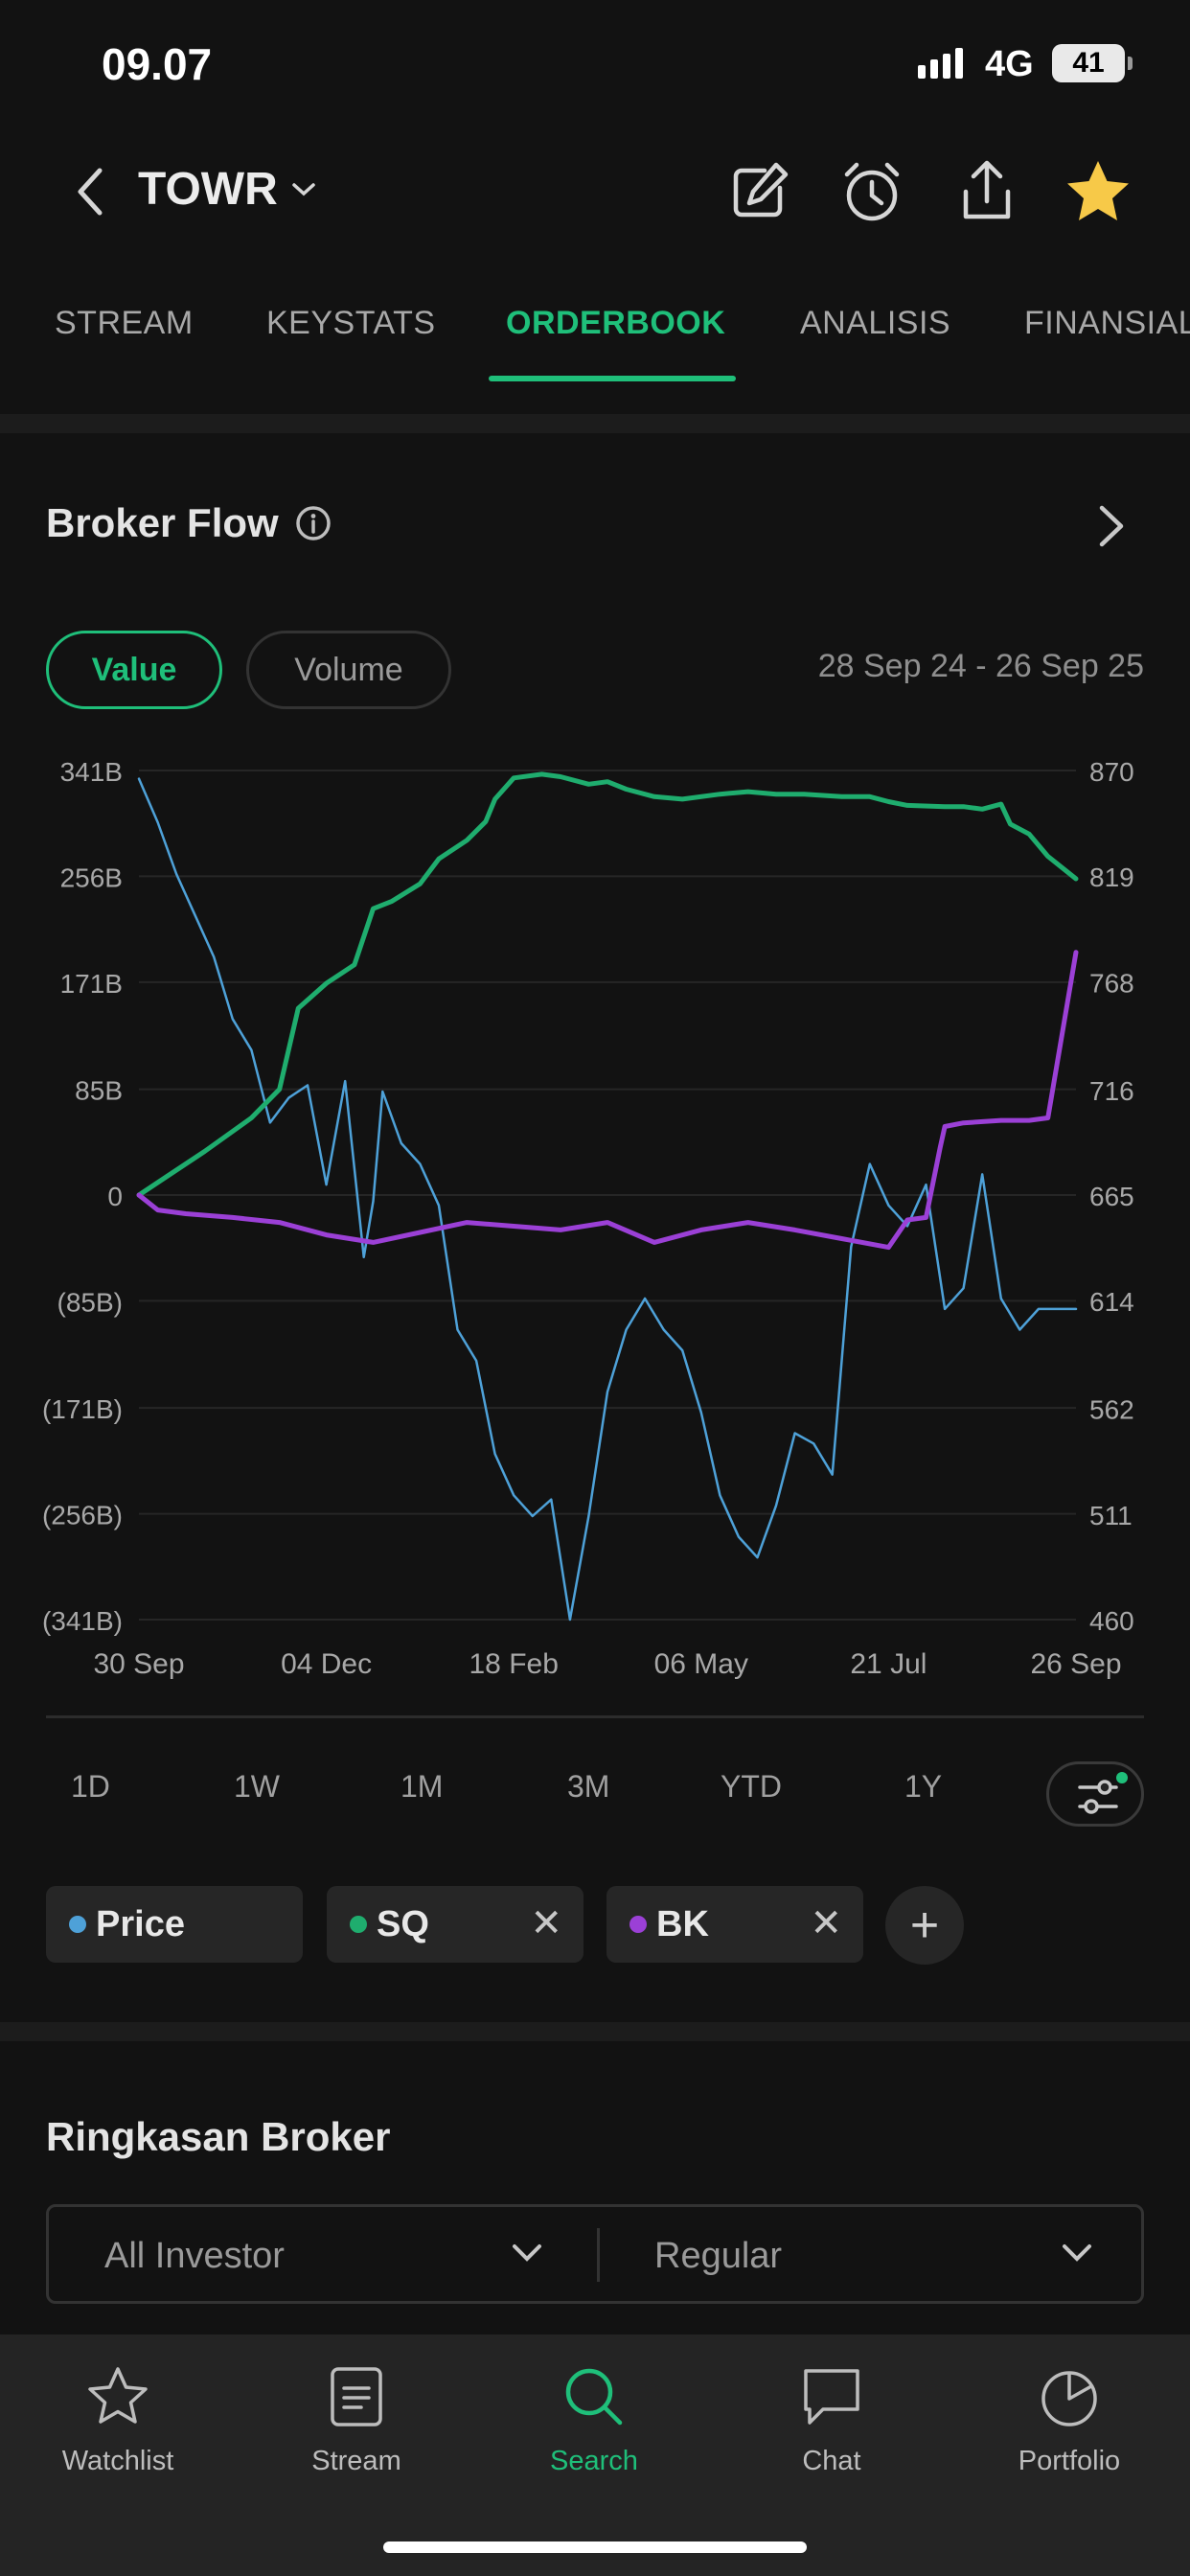  What do you see at coordinates (1099, 191) in the screenshot?
I see `star-favorite-icon` at bounding box center [1099, 191].